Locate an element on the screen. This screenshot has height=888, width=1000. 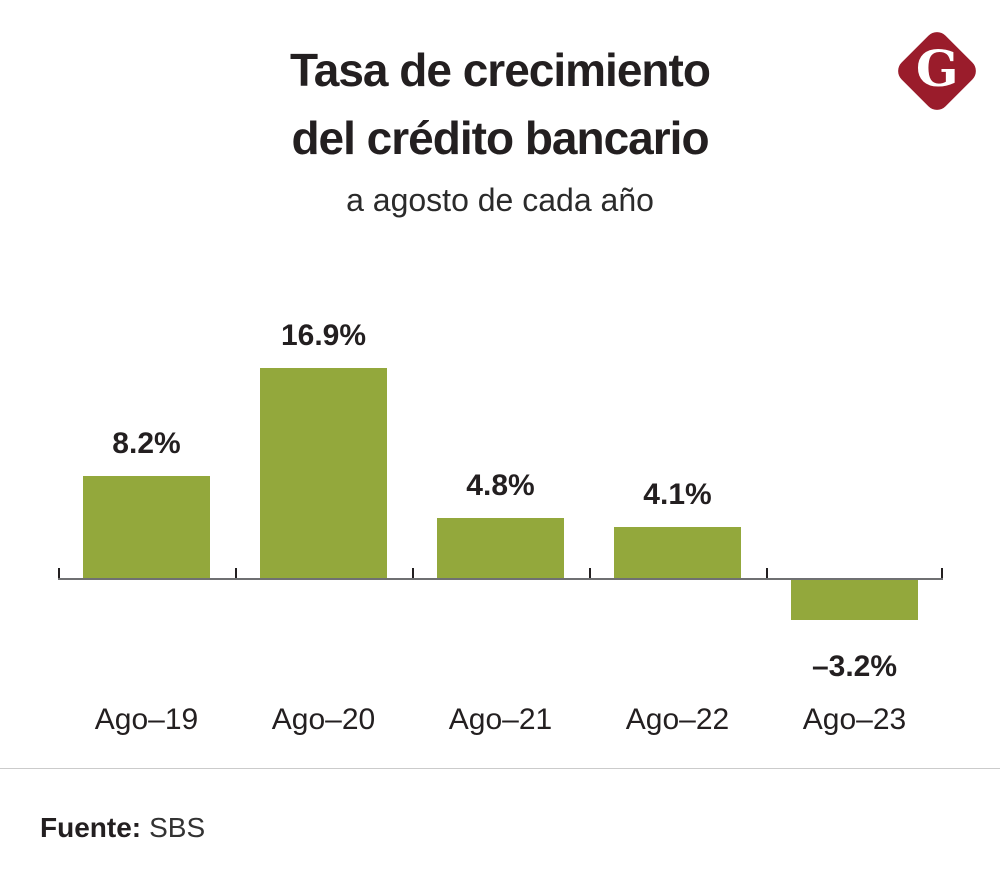
category-label: Ago–23 is located at coordinates (854, 719).